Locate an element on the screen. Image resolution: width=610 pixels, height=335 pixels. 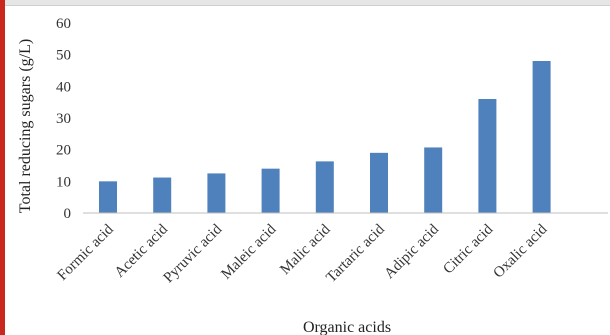
y-axis-ticks: 0 10 20 30 40 50 60 is located at coordinates (63, 119).